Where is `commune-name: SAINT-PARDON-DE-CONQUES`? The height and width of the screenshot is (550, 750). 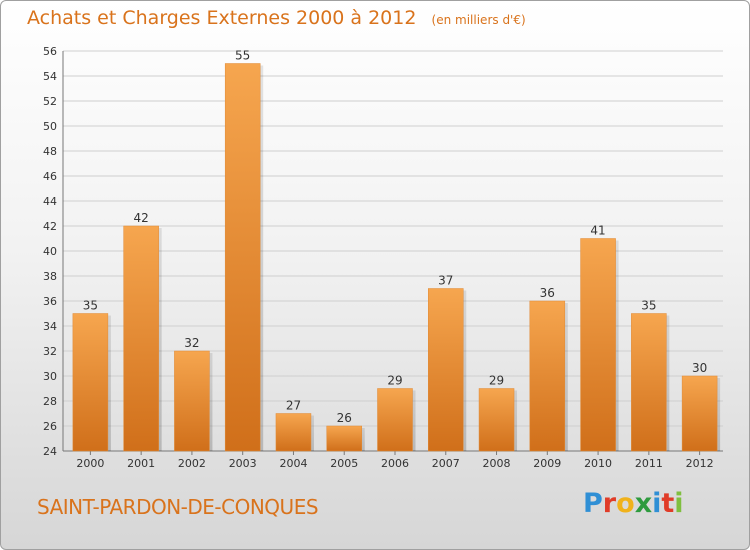 commune-name: SAINT-PARDON-DE-CONQUES is located at coordinates (178, 507).